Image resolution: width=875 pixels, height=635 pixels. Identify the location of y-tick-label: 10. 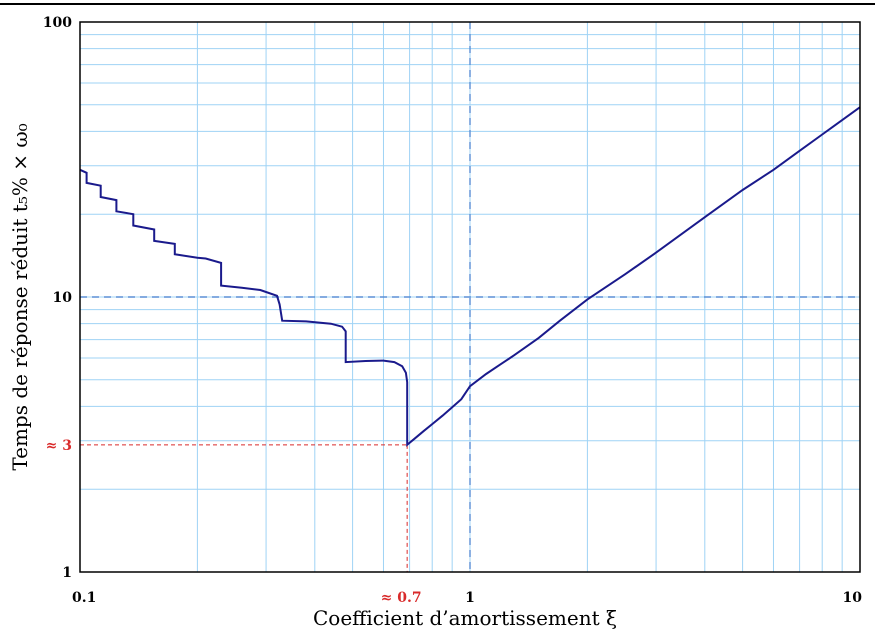
(63, 298).